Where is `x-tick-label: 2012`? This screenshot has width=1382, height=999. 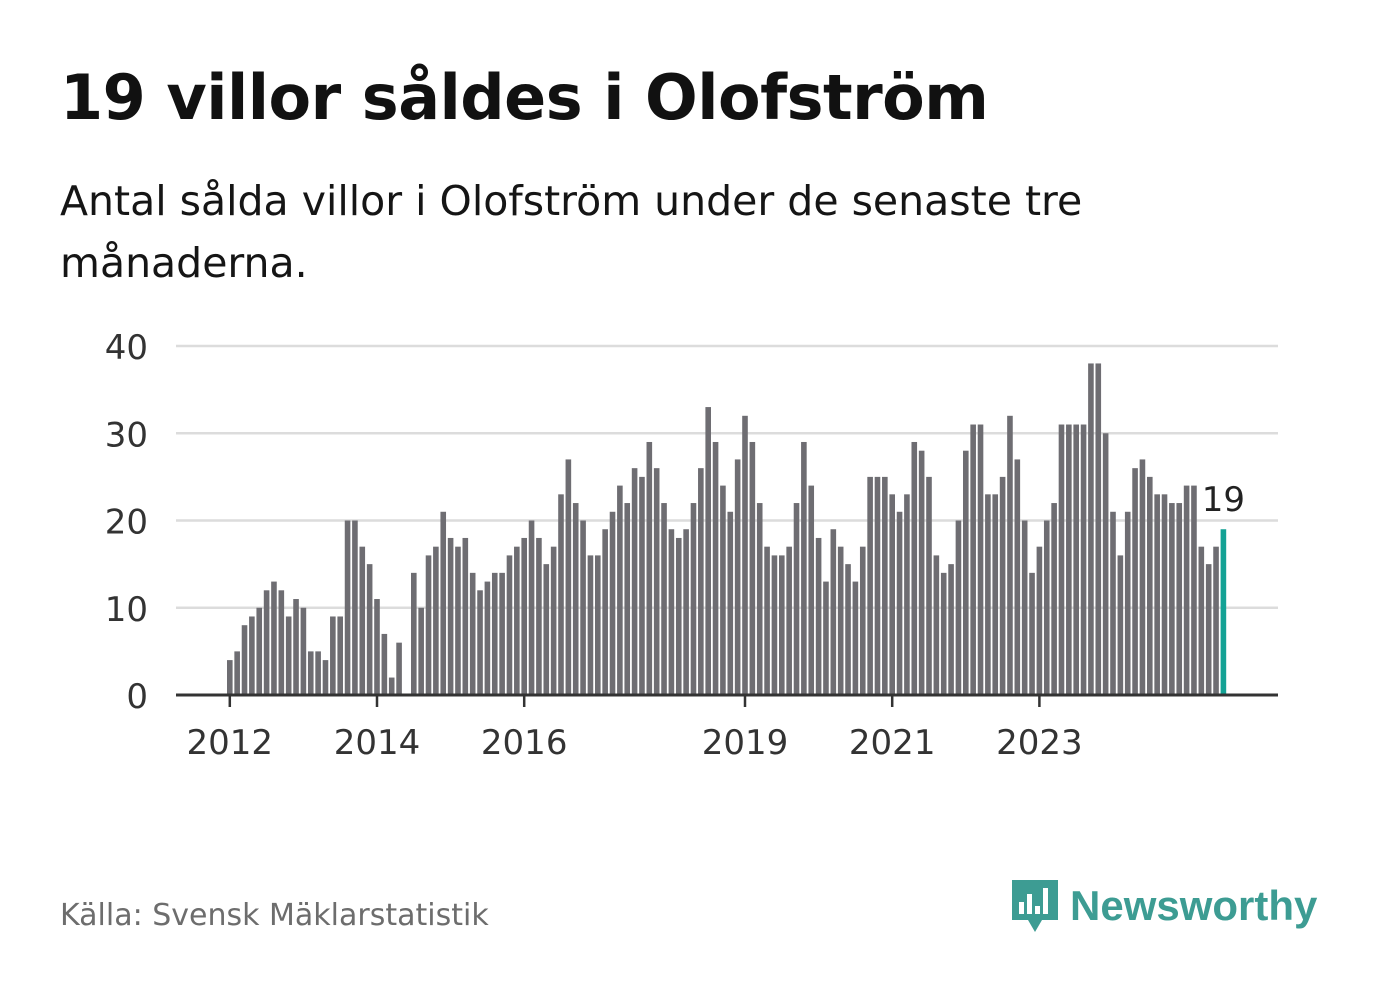 x-tick-label: 2012 is located at coordinates (230, 743).